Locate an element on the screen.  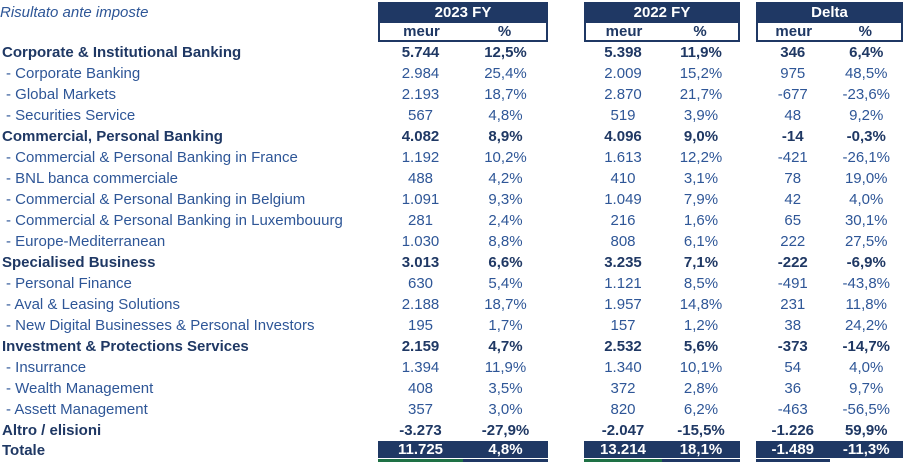
pct-value: 18,7% is located at coordinates (505, 94).